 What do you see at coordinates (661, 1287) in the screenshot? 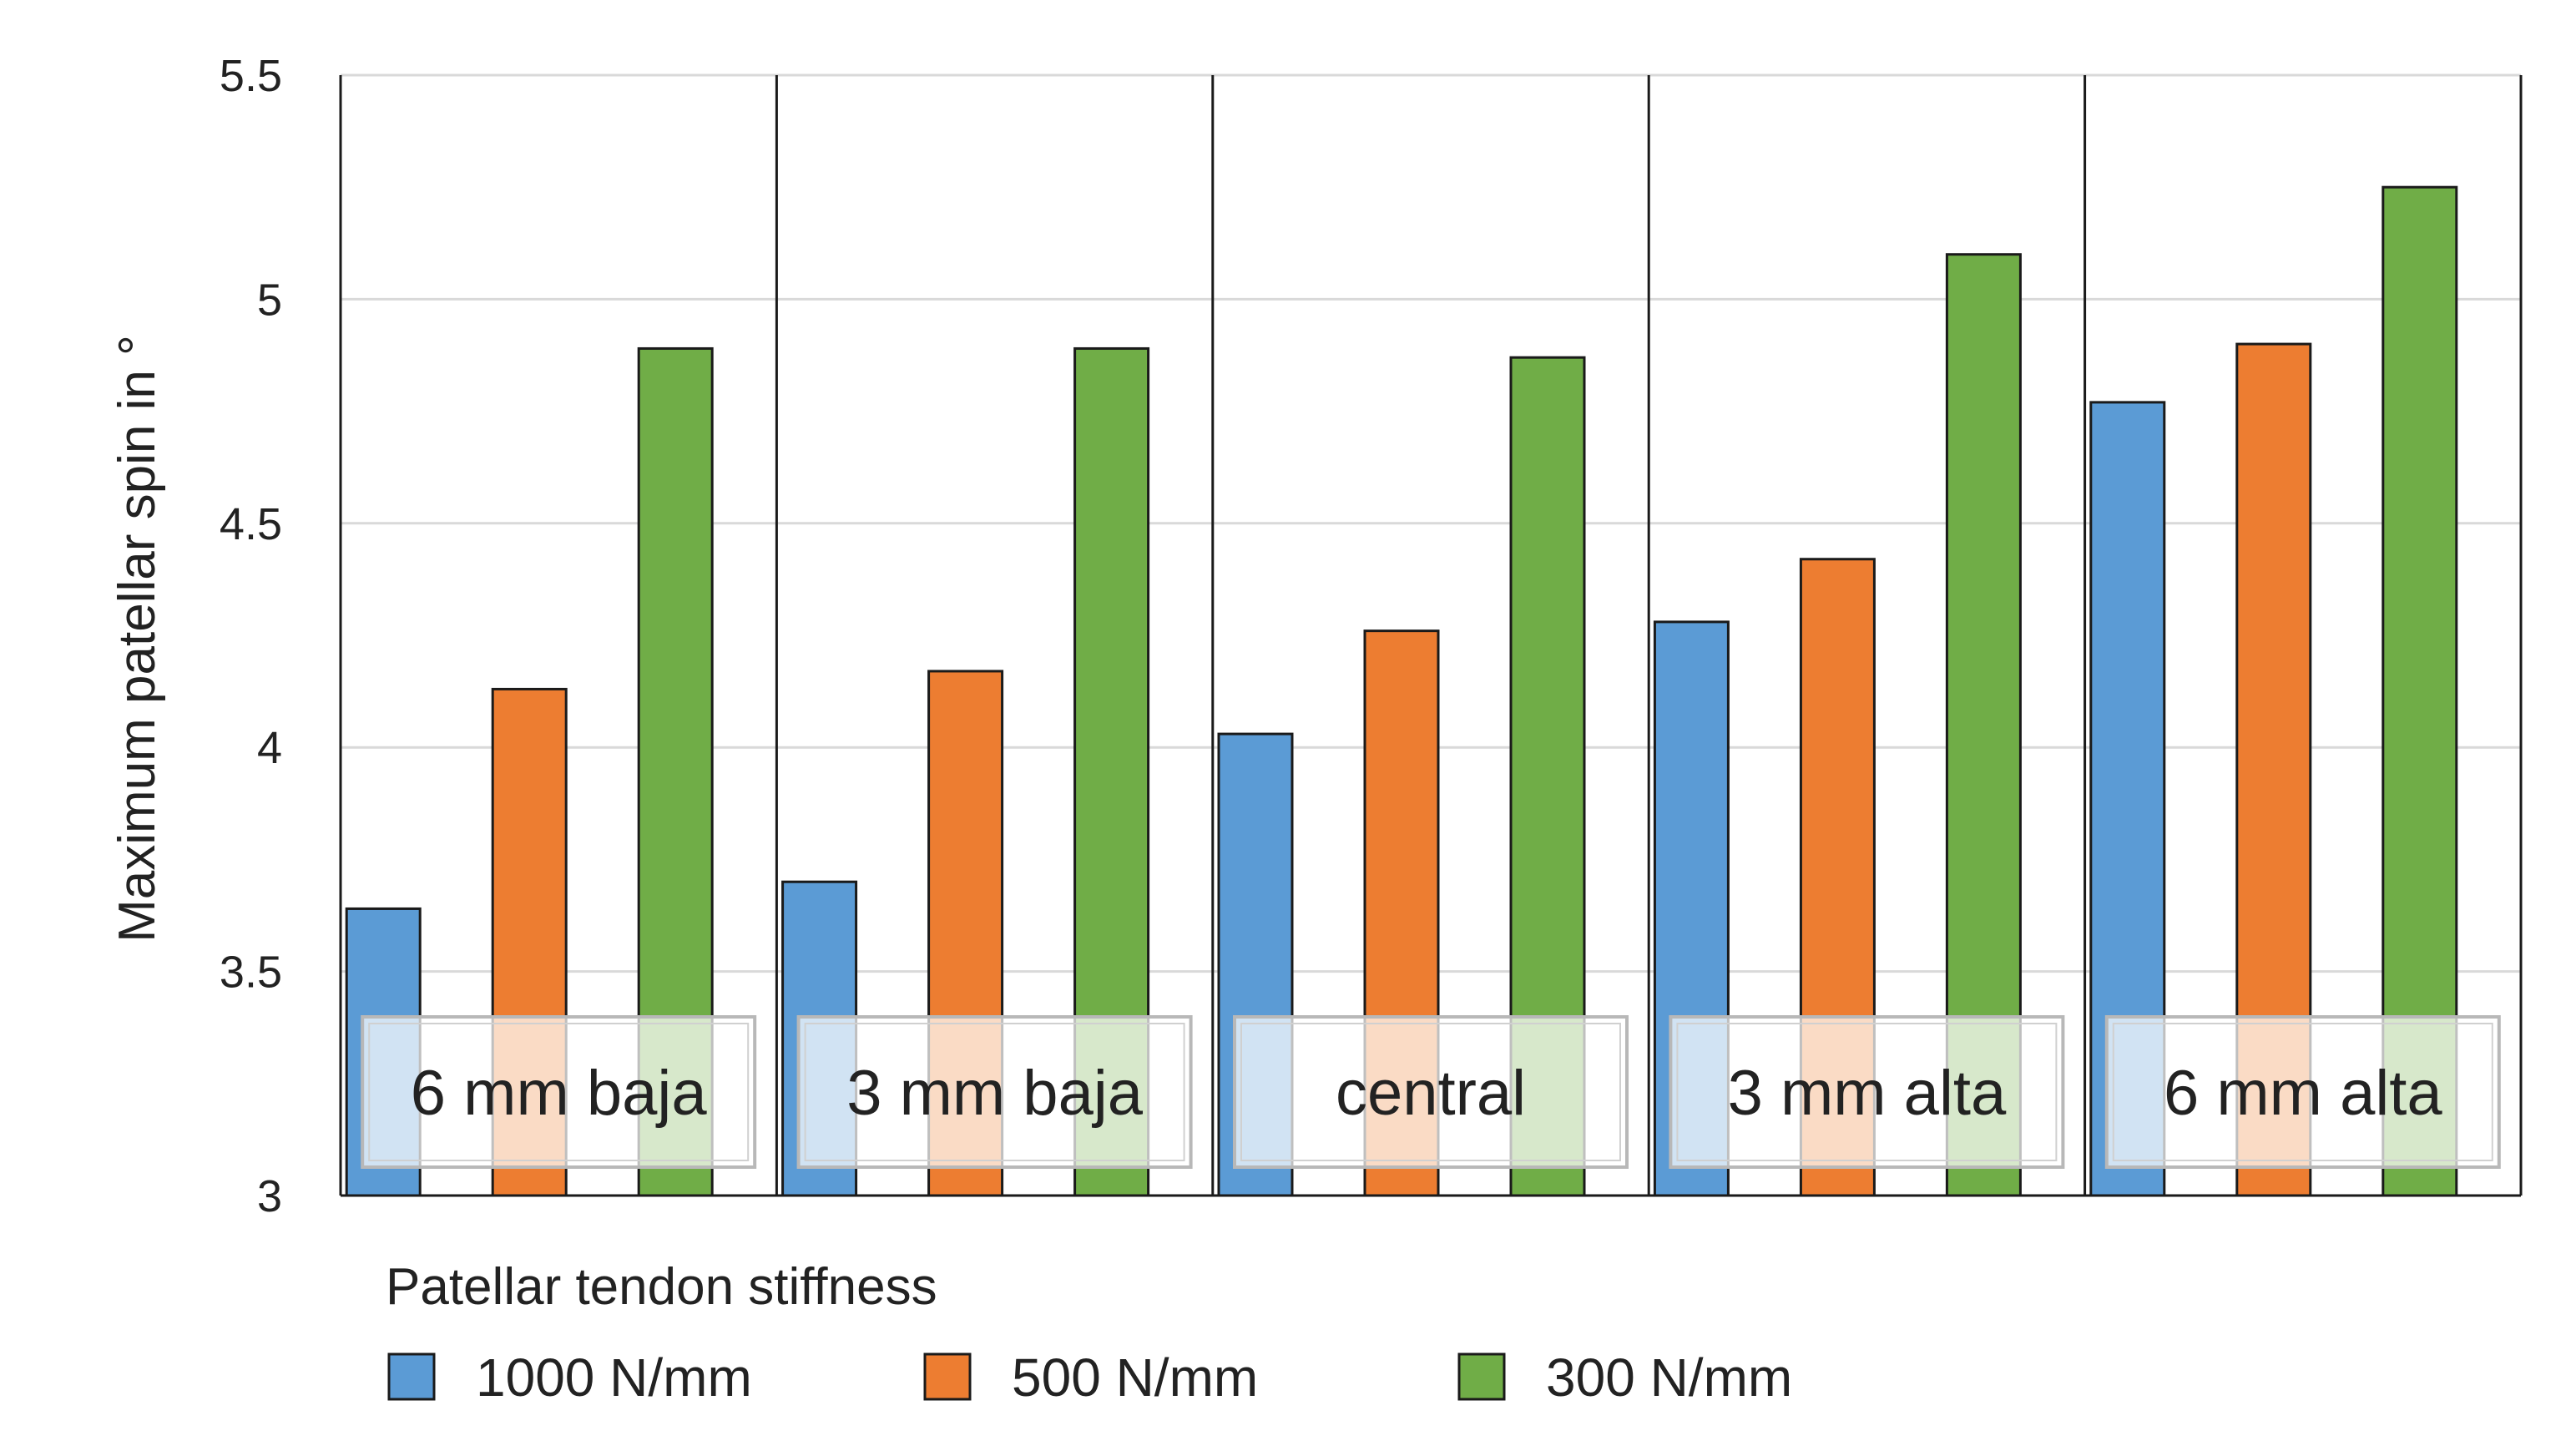
I see `legend-title: Patellar tendon stiffness` at bounding box center [661, 1287].